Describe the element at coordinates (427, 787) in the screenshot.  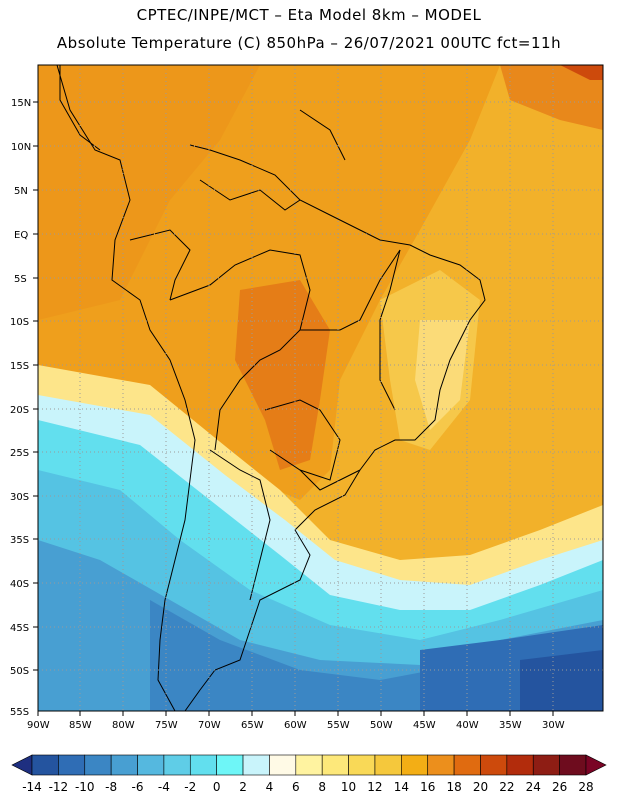
I see `colorbar-tick-label: 16` at that location.